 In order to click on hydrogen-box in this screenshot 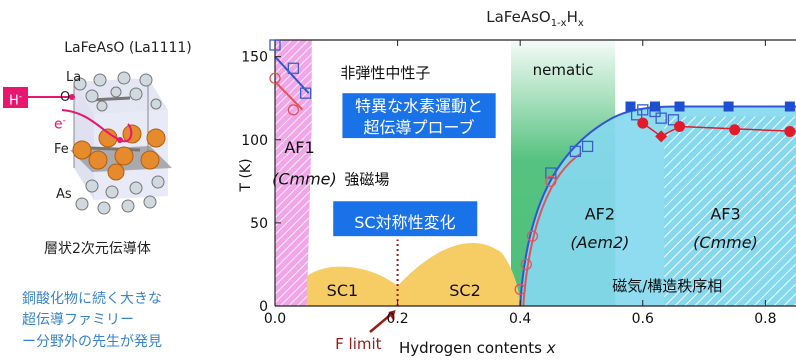, I will do `click(419, 116)`.